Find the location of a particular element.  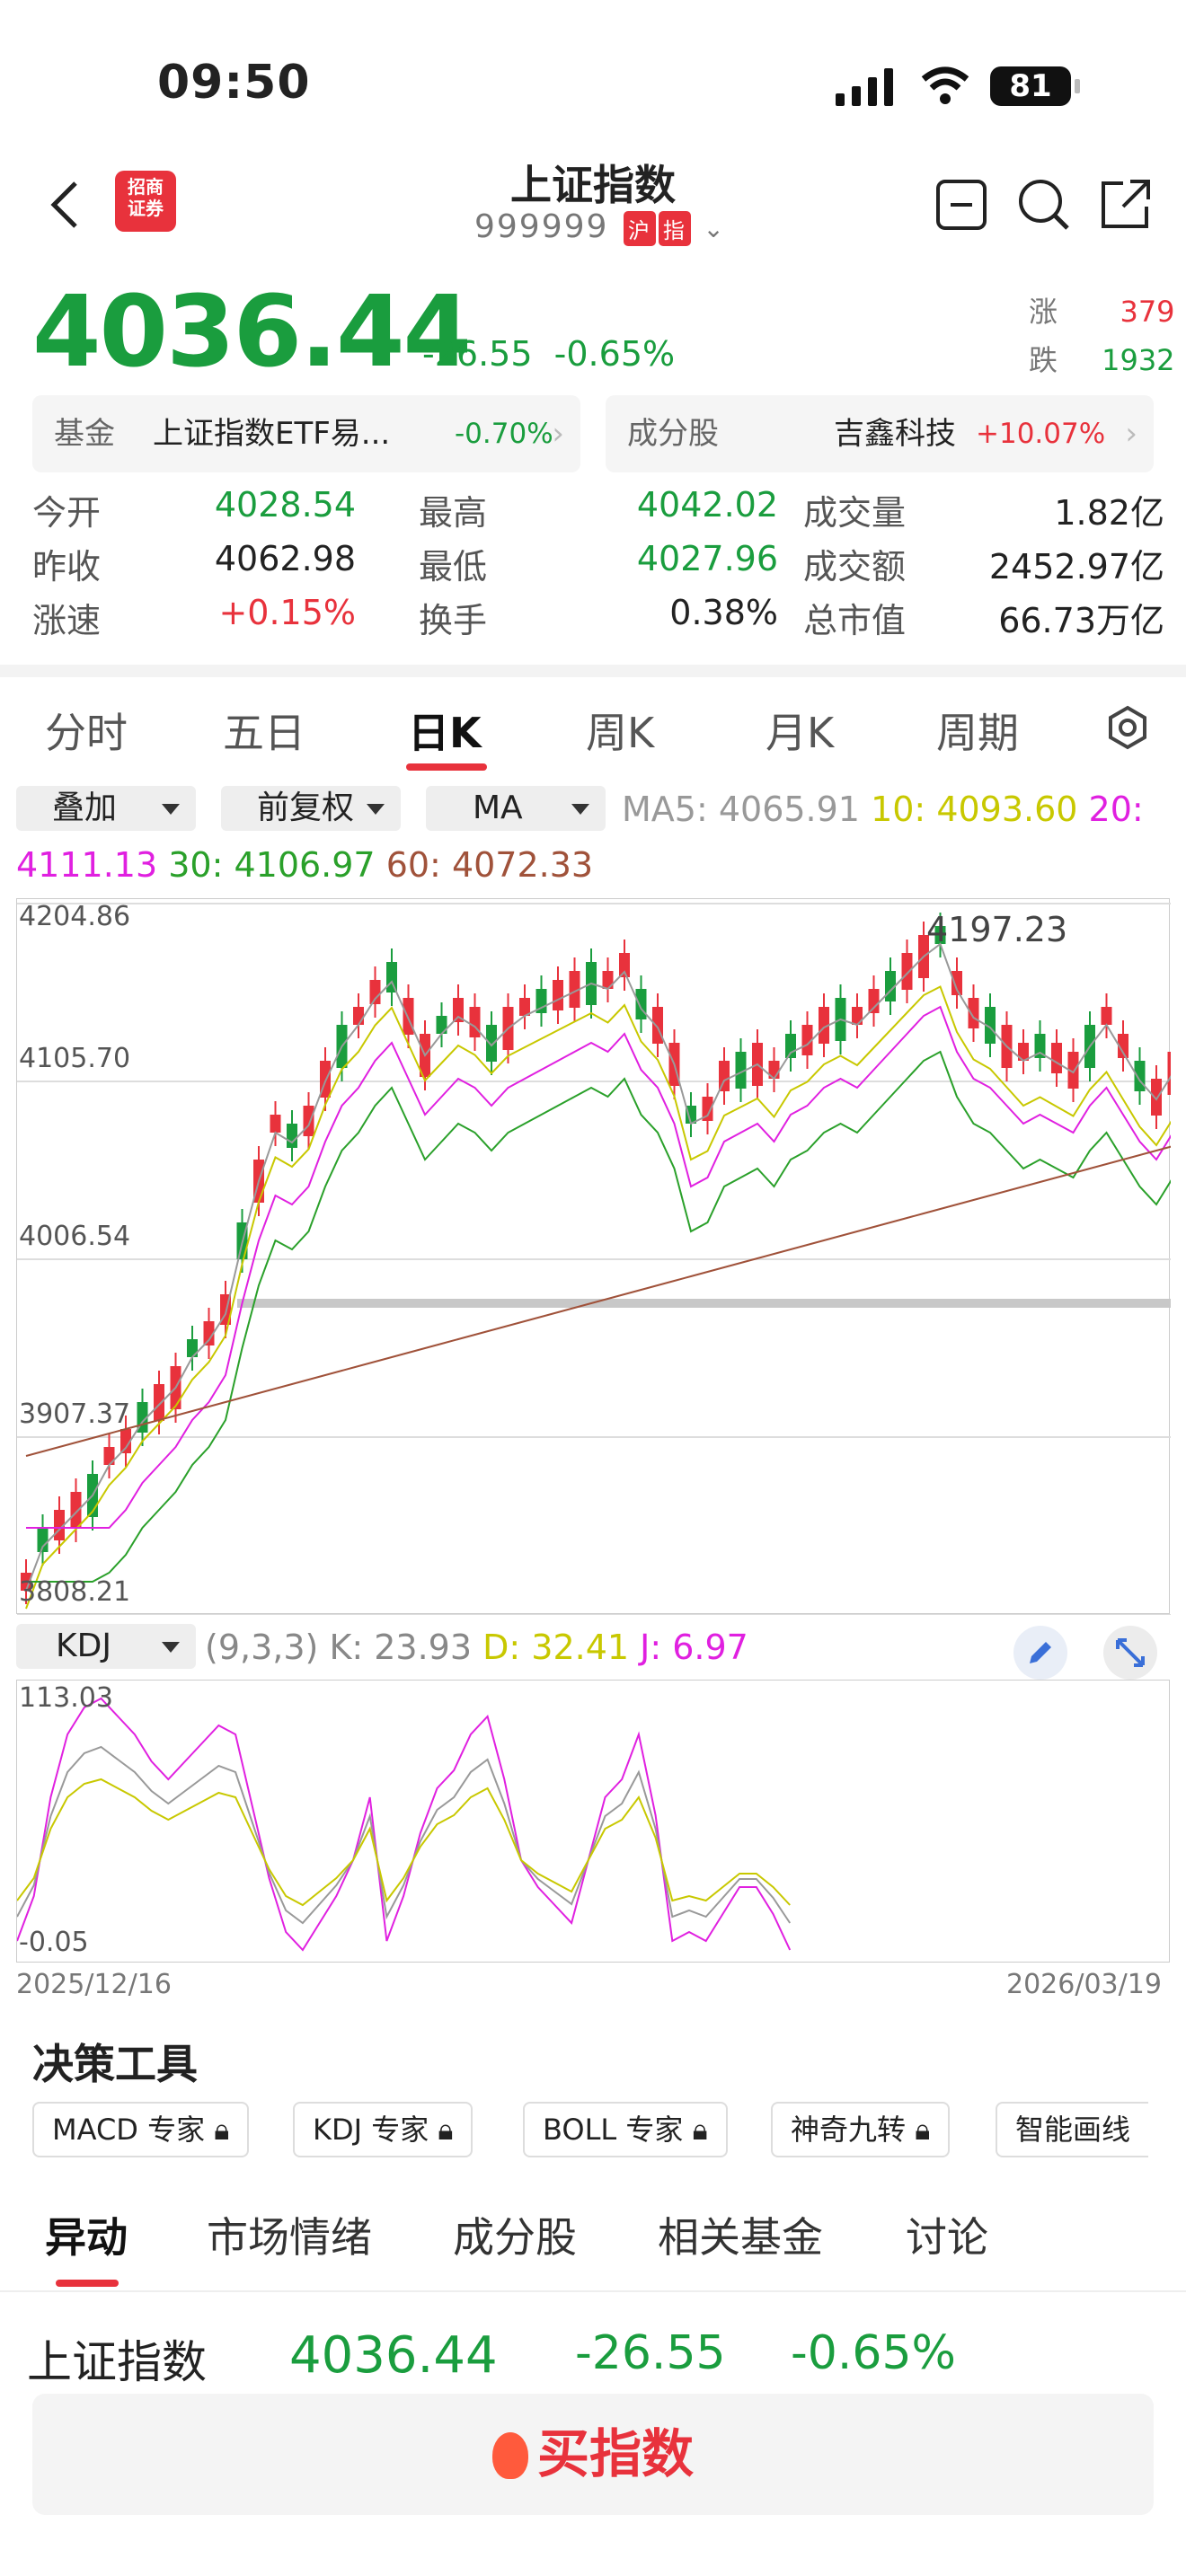

stat-key: 成交量 is located at coordinates (855, 513).